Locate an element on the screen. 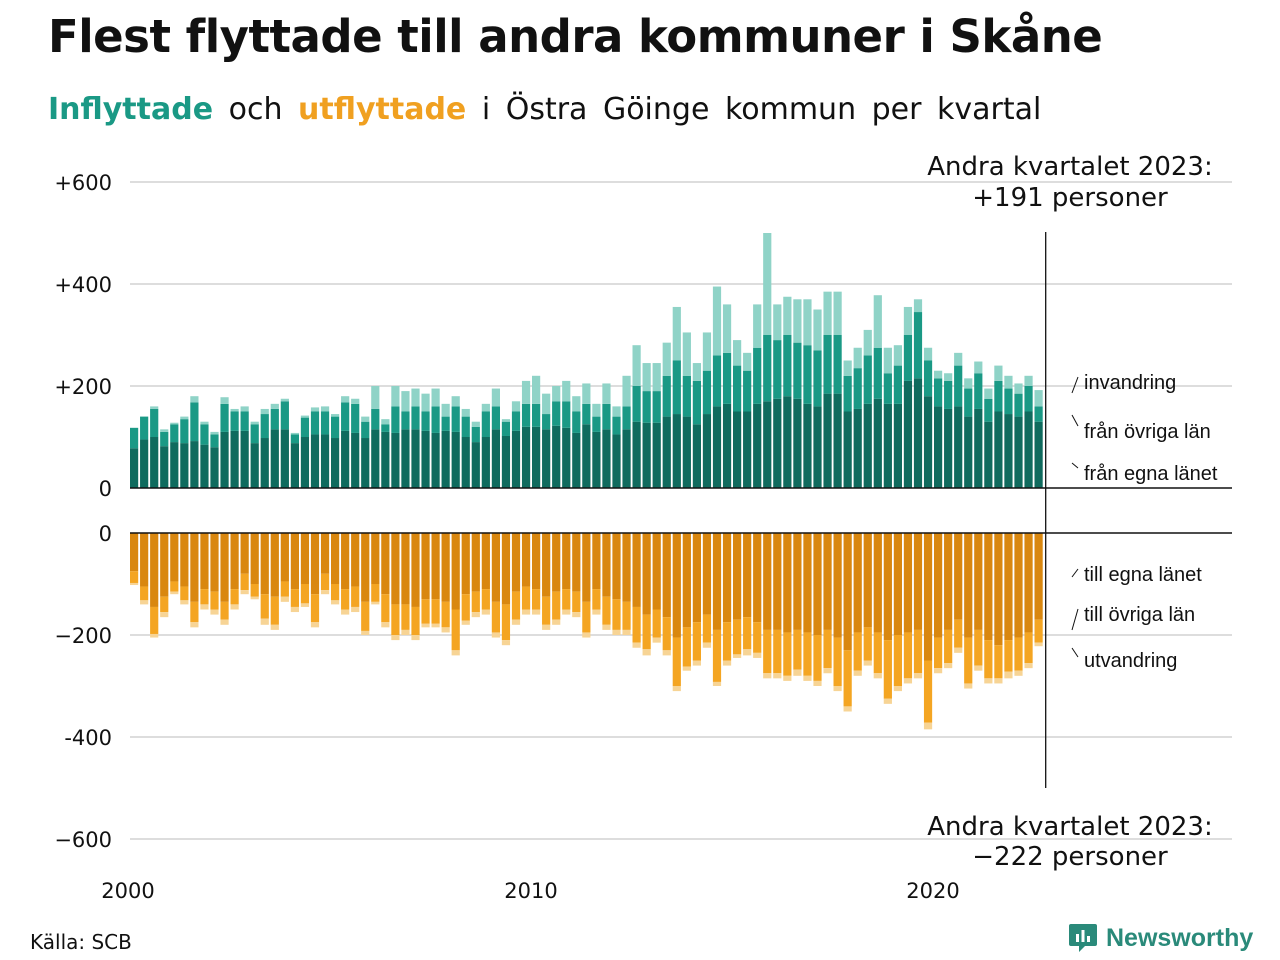 The height and width of the screenshot is (960, 1280). series-label-top: från övriga län is located at coordinates (1147, 432).